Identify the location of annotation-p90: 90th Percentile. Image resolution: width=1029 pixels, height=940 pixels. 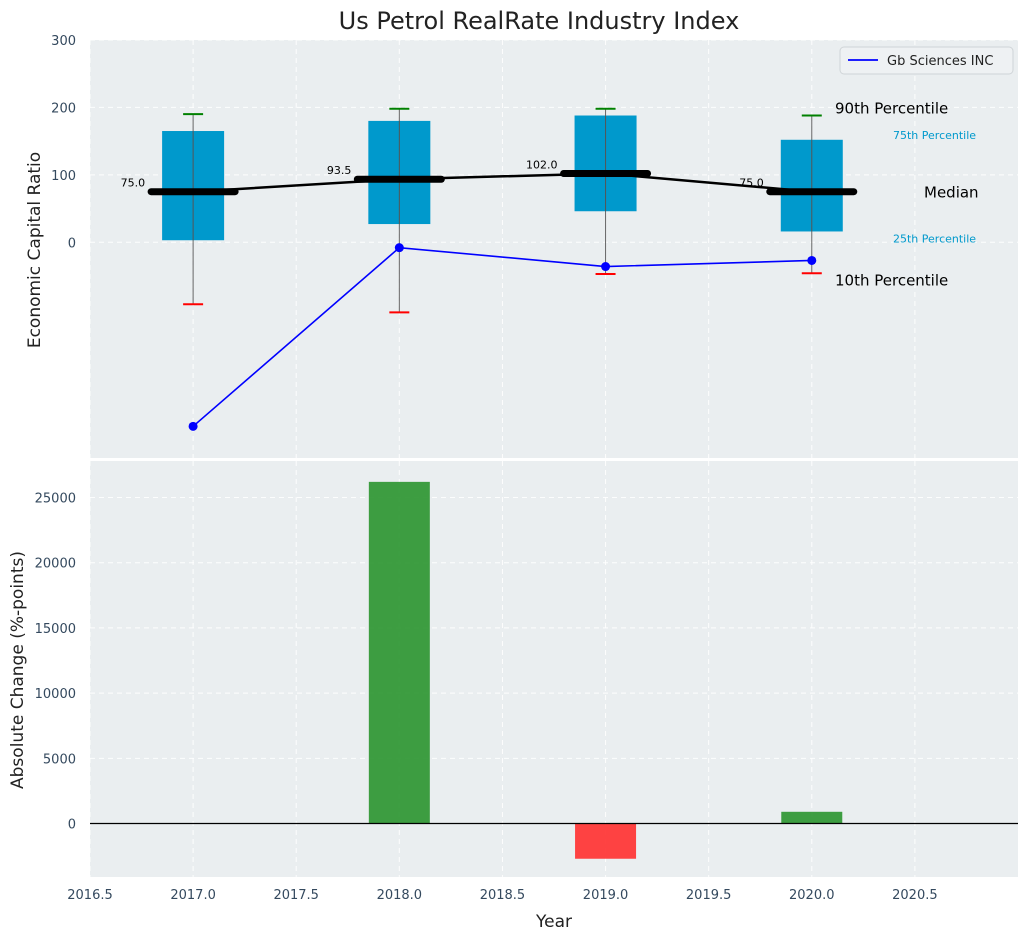
(891, 109).